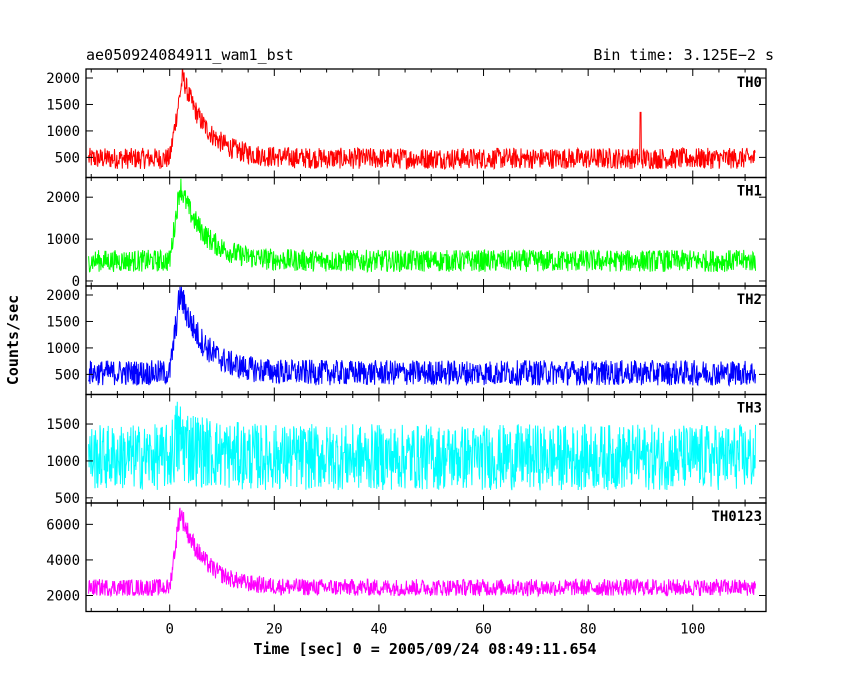 This screenshot has width=850, height=680. Describe the element at coordinates (749, 300) in the screenshot. I see `panel-tag-th2: TH2` at that location.